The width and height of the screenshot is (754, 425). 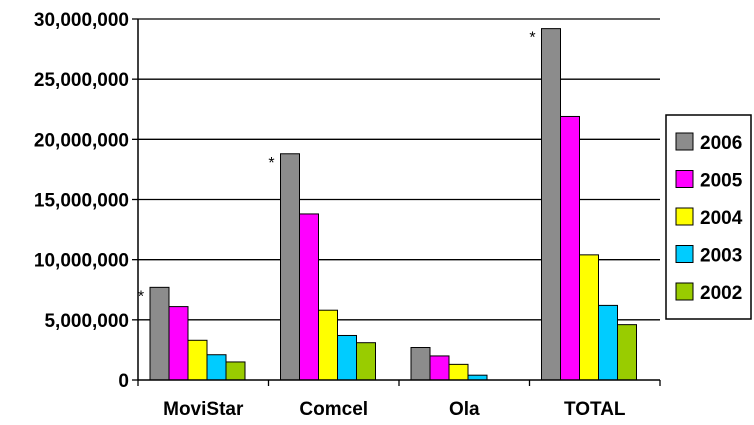 I want to click on bar-2003-TOTAL, so click(x=608, y=342).